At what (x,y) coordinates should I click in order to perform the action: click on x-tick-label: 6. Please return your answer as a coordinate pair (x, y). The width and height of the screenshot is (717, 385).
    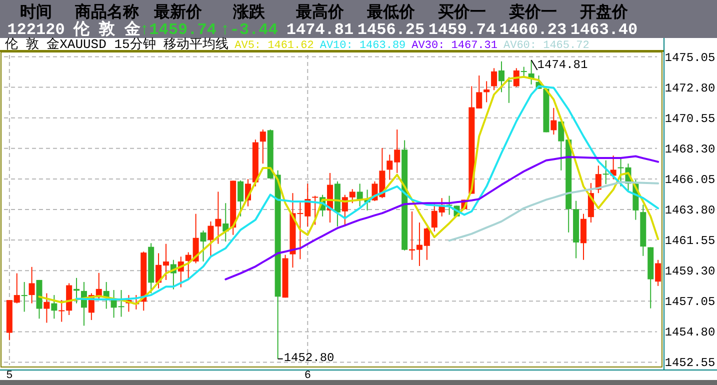
    Looking at the image, I should click on (307, 376).